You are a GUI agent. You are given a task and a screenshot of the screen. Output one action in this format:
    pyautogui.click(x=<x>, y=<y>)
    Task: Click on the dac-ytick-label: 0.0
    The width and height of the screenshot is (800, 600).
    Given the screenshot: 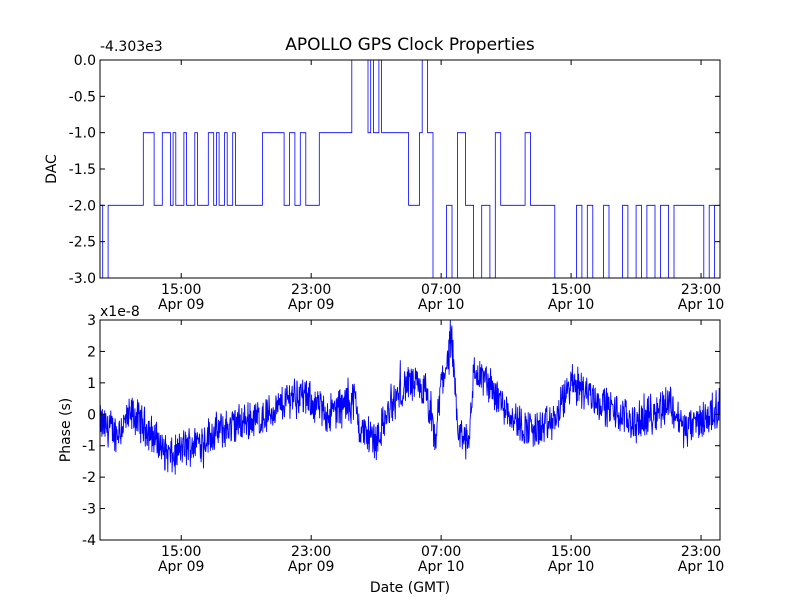 What is the action you would take?
    pyautogui.click(x=85, y=61)
    